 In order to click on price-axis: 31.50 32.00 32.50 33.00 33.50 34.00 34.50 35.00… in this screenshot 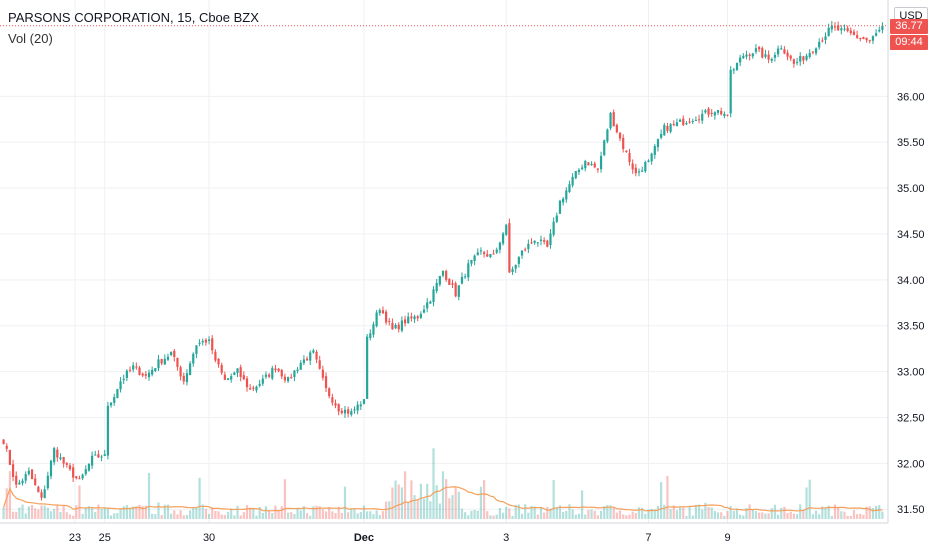, I will do `click(906, 261)`.